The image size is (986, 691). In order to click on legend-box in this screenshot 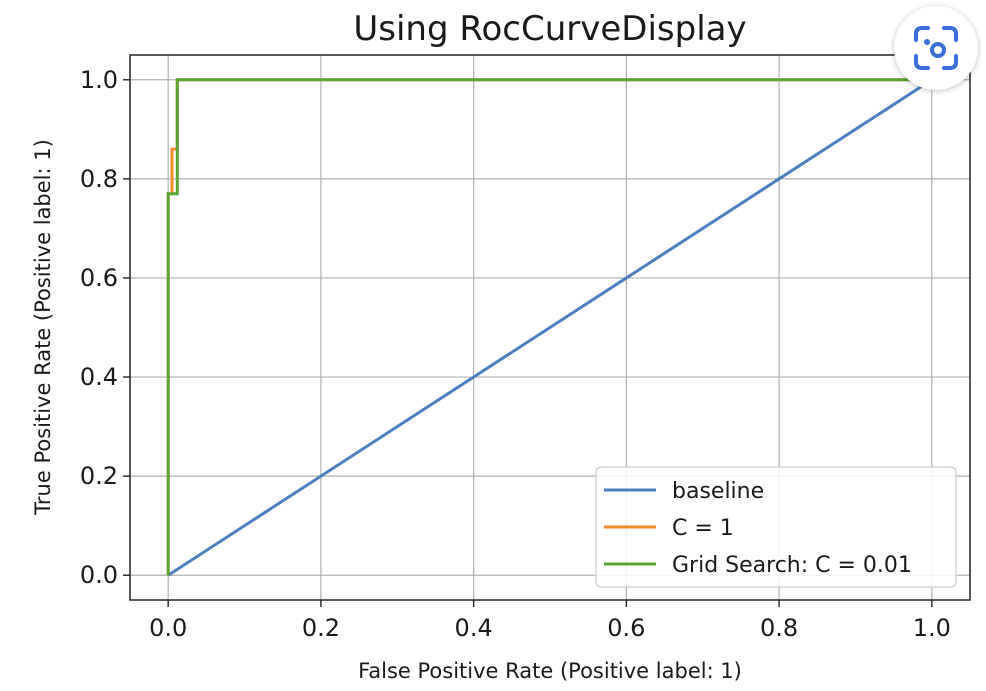, I will do `click(776, 527)`.